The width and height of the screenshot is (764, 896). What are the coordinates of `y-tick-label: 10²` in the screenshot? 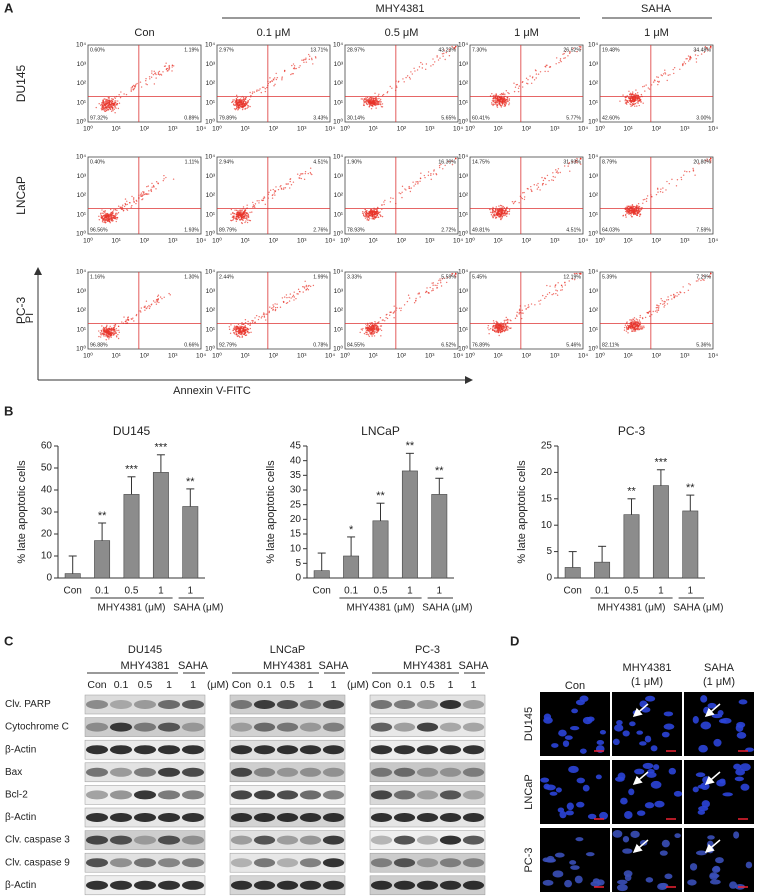 It's located at (211, 83).